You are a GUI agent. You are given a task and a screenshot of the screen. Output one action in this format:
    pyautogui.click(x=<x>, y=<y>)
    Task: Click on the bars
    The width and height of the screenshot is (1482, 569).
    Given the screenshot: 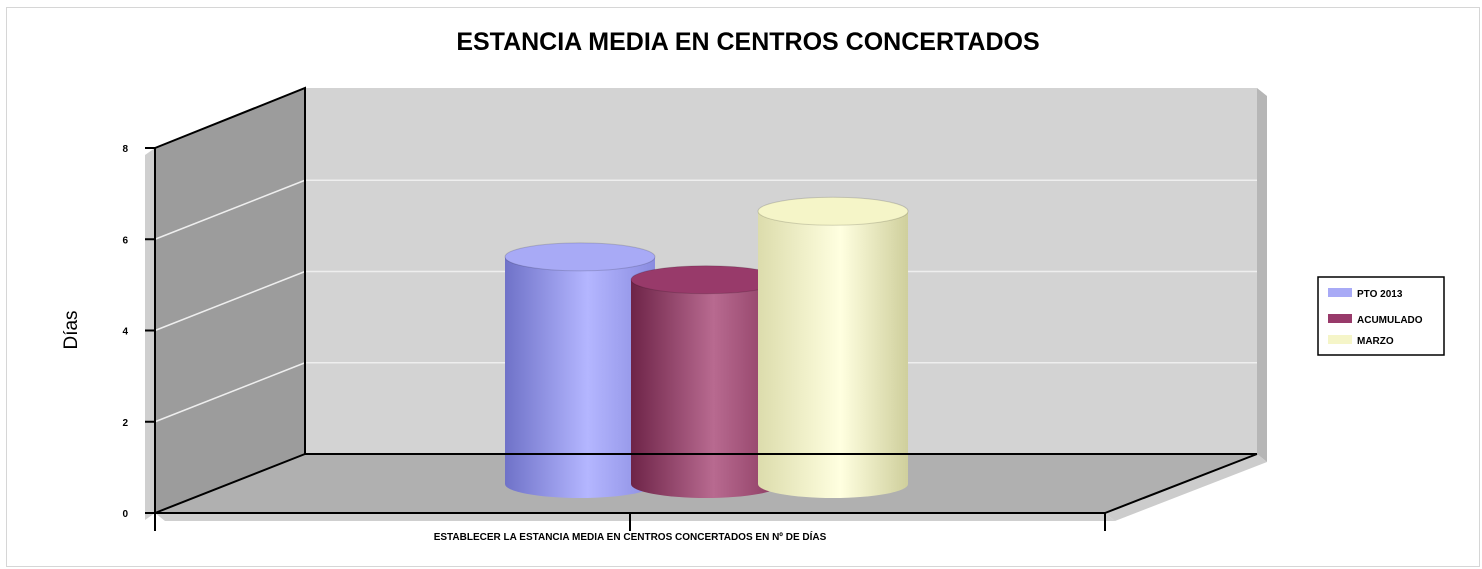 What is the action you would take?
    pyautogui.click(x=706, y=347)
    